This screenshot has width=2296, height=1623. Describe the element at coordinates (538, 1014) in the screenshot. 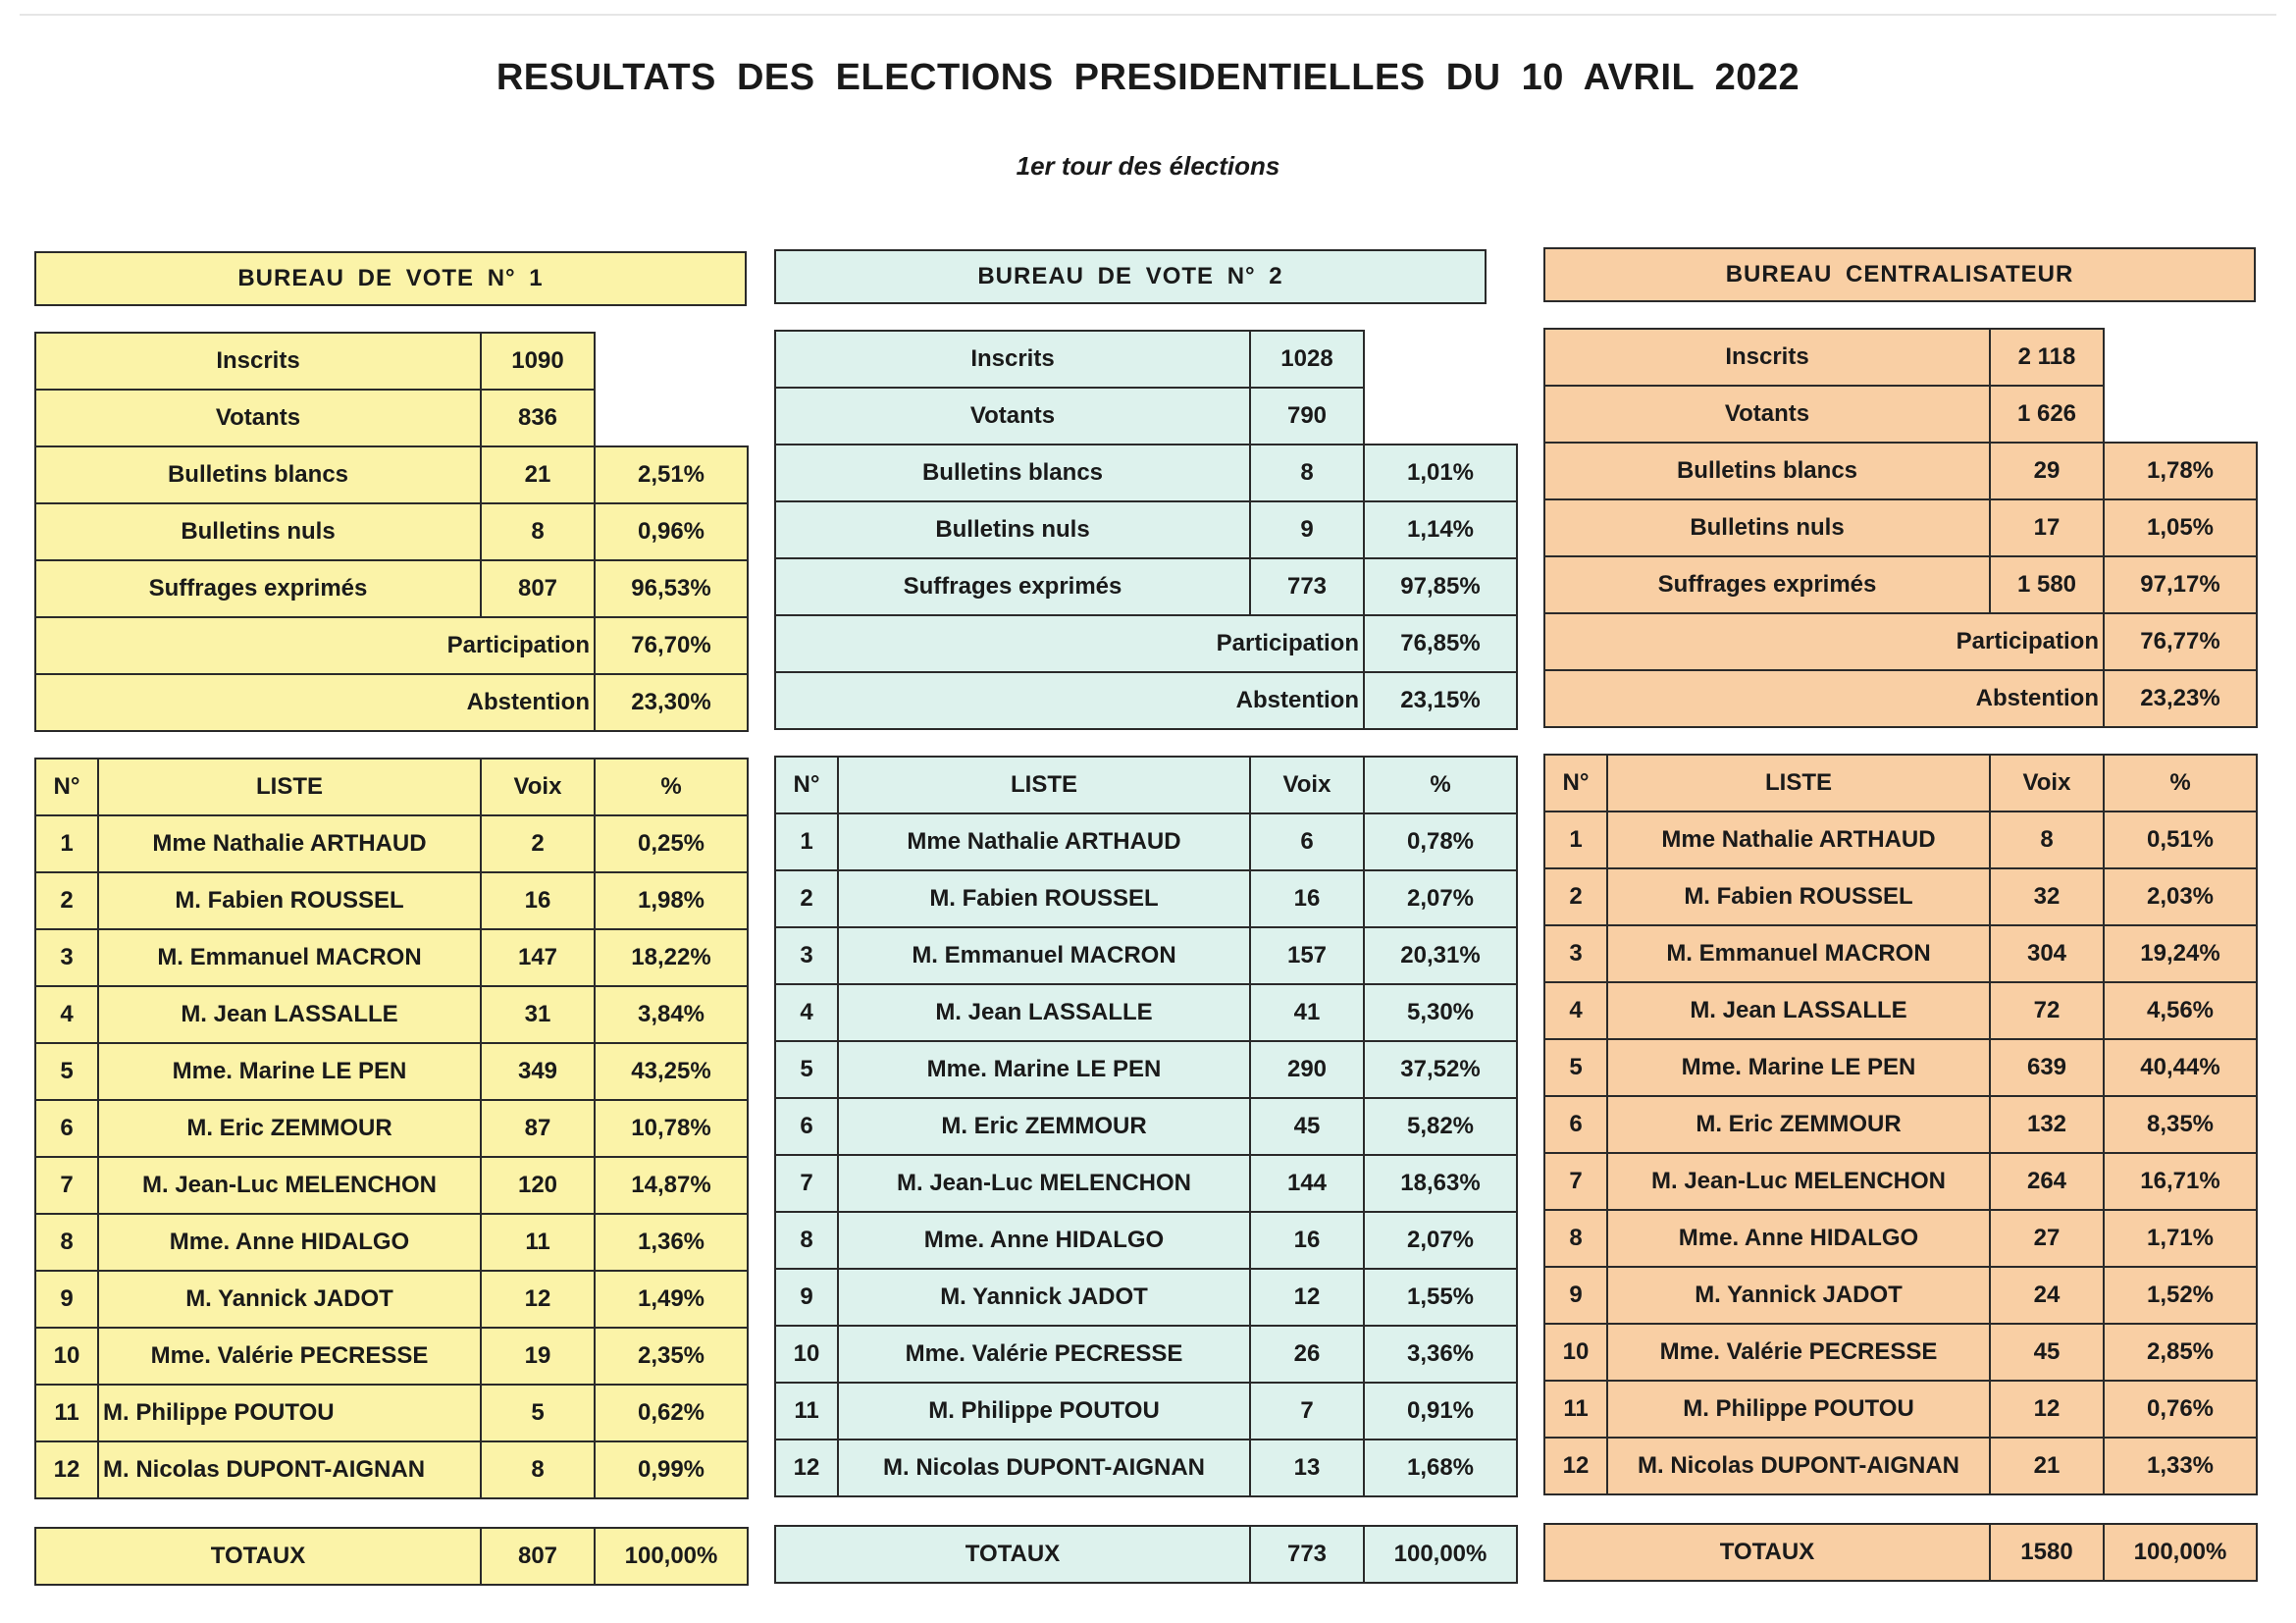

I see `cand-voix: 31` at that location.